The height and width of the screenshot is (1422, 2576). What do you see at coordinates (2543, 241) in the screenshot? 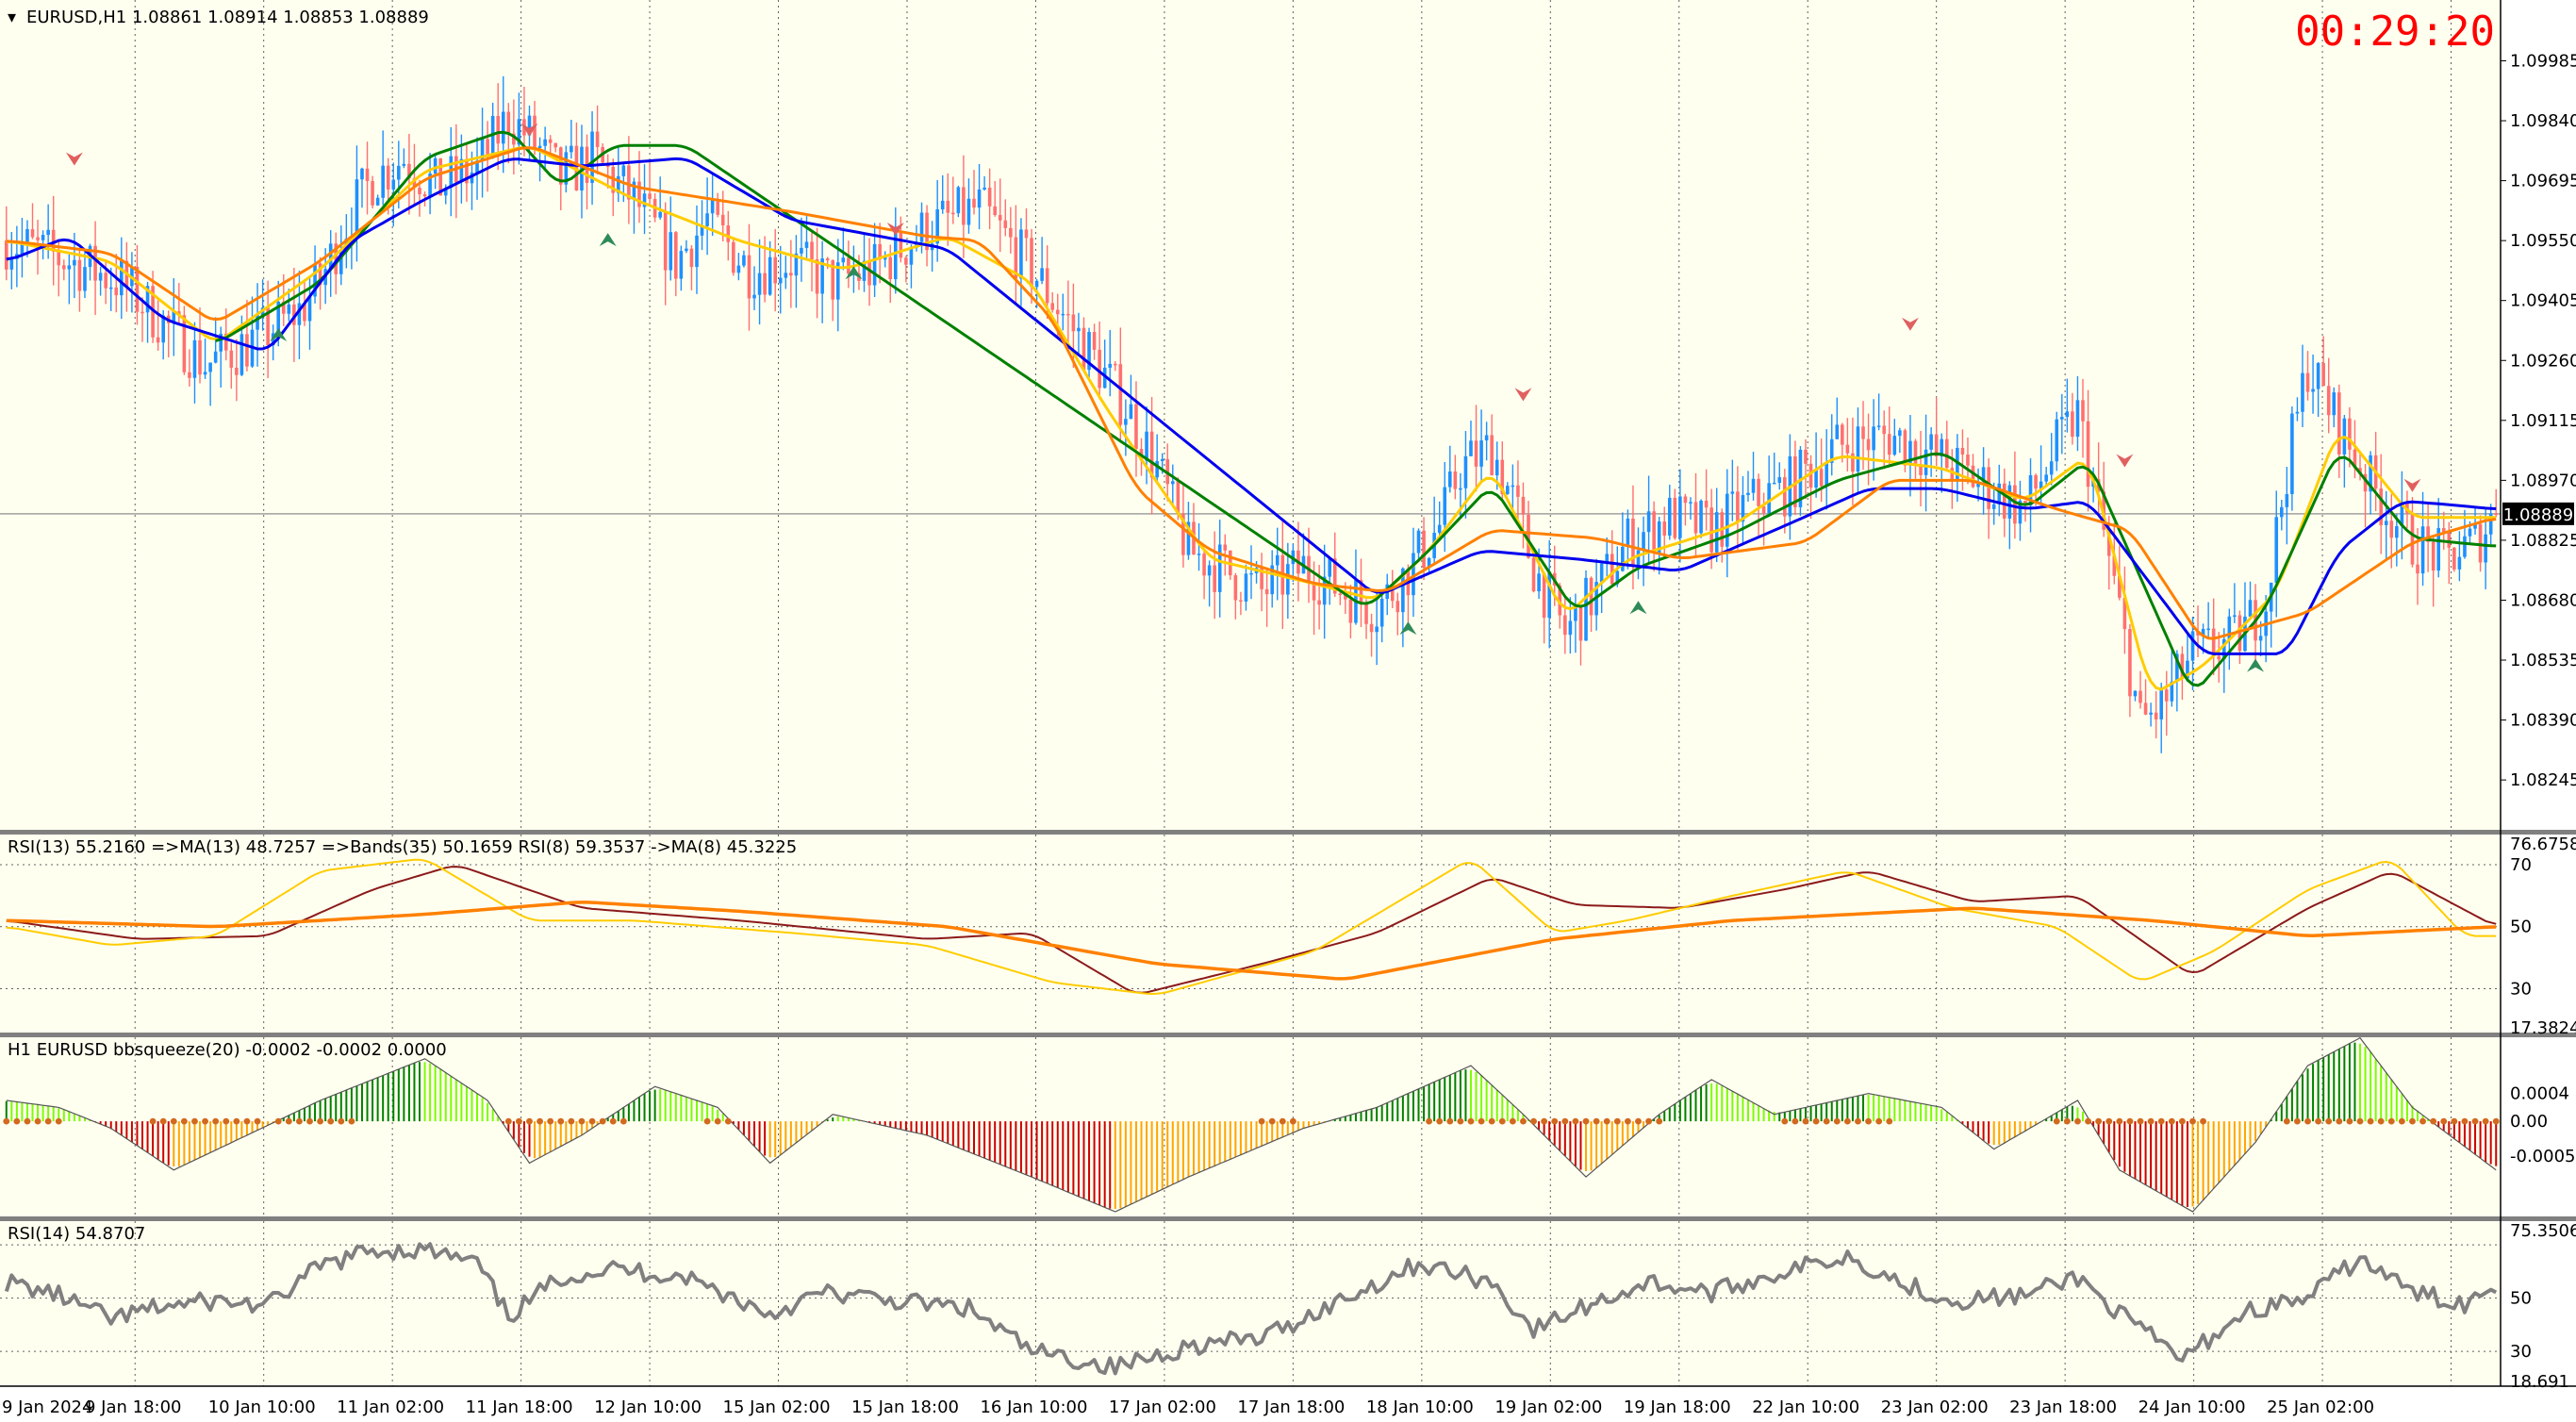
I see `price-tick-label: 1.09550` at bounding box center [2543, 241].